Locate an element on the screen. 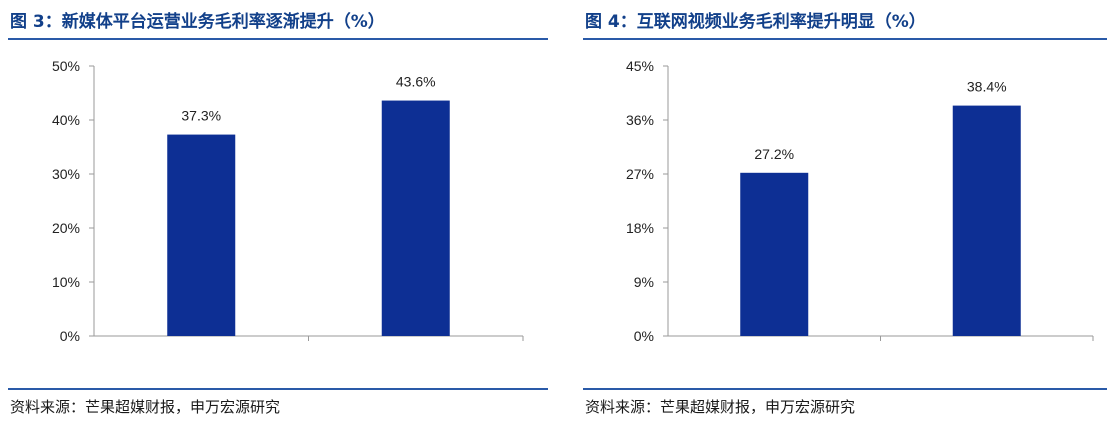  chart-title: 图 3：新媒体平台运营业务毛利率逐渐提升（%） is located at coordinates (197, 22).